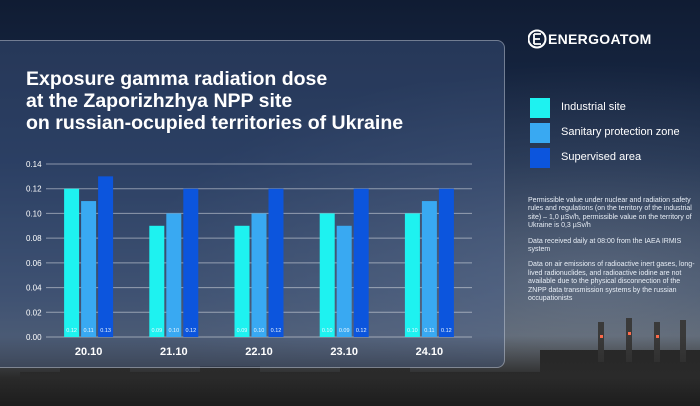 The width and height of the screenshot is (700, 406). I want to click on legend-label: Industrial site, so click(593, 107).